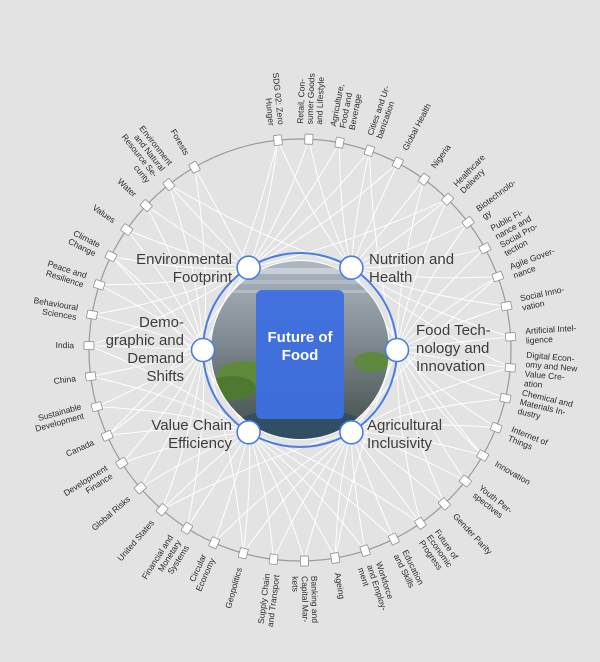 The height and width of the screenshot is (662, 600). I want to click on topic-chemical-and-materials-in-dustry-marker, so click(505, 398).